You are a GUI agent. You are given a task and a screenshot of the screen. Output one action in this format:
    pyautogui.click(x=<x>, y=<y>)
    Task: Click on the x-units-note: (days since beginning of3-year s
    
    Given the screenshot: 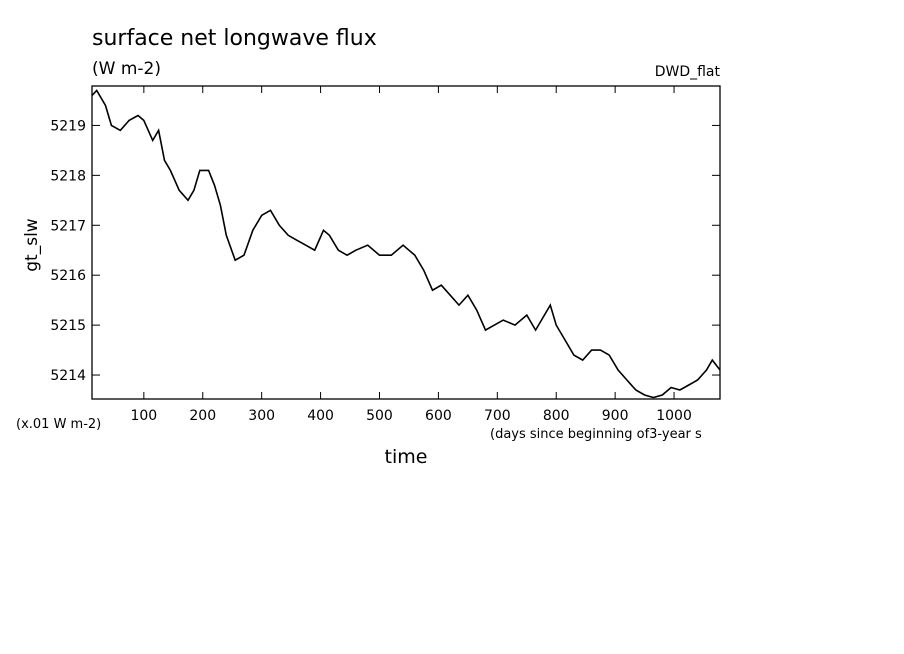 What is the action you would take?
    pyautogui.click(x=596, y=434)
    